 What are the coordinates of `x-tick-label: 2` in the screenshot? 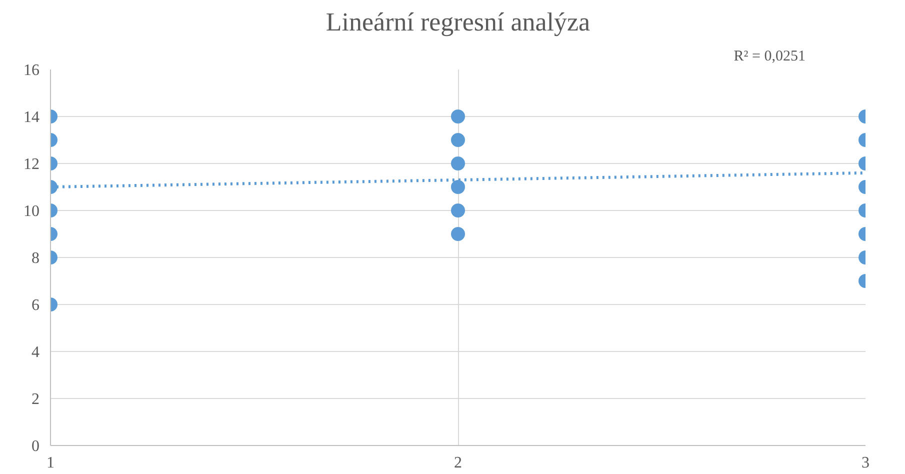 It's located at (458, 463).